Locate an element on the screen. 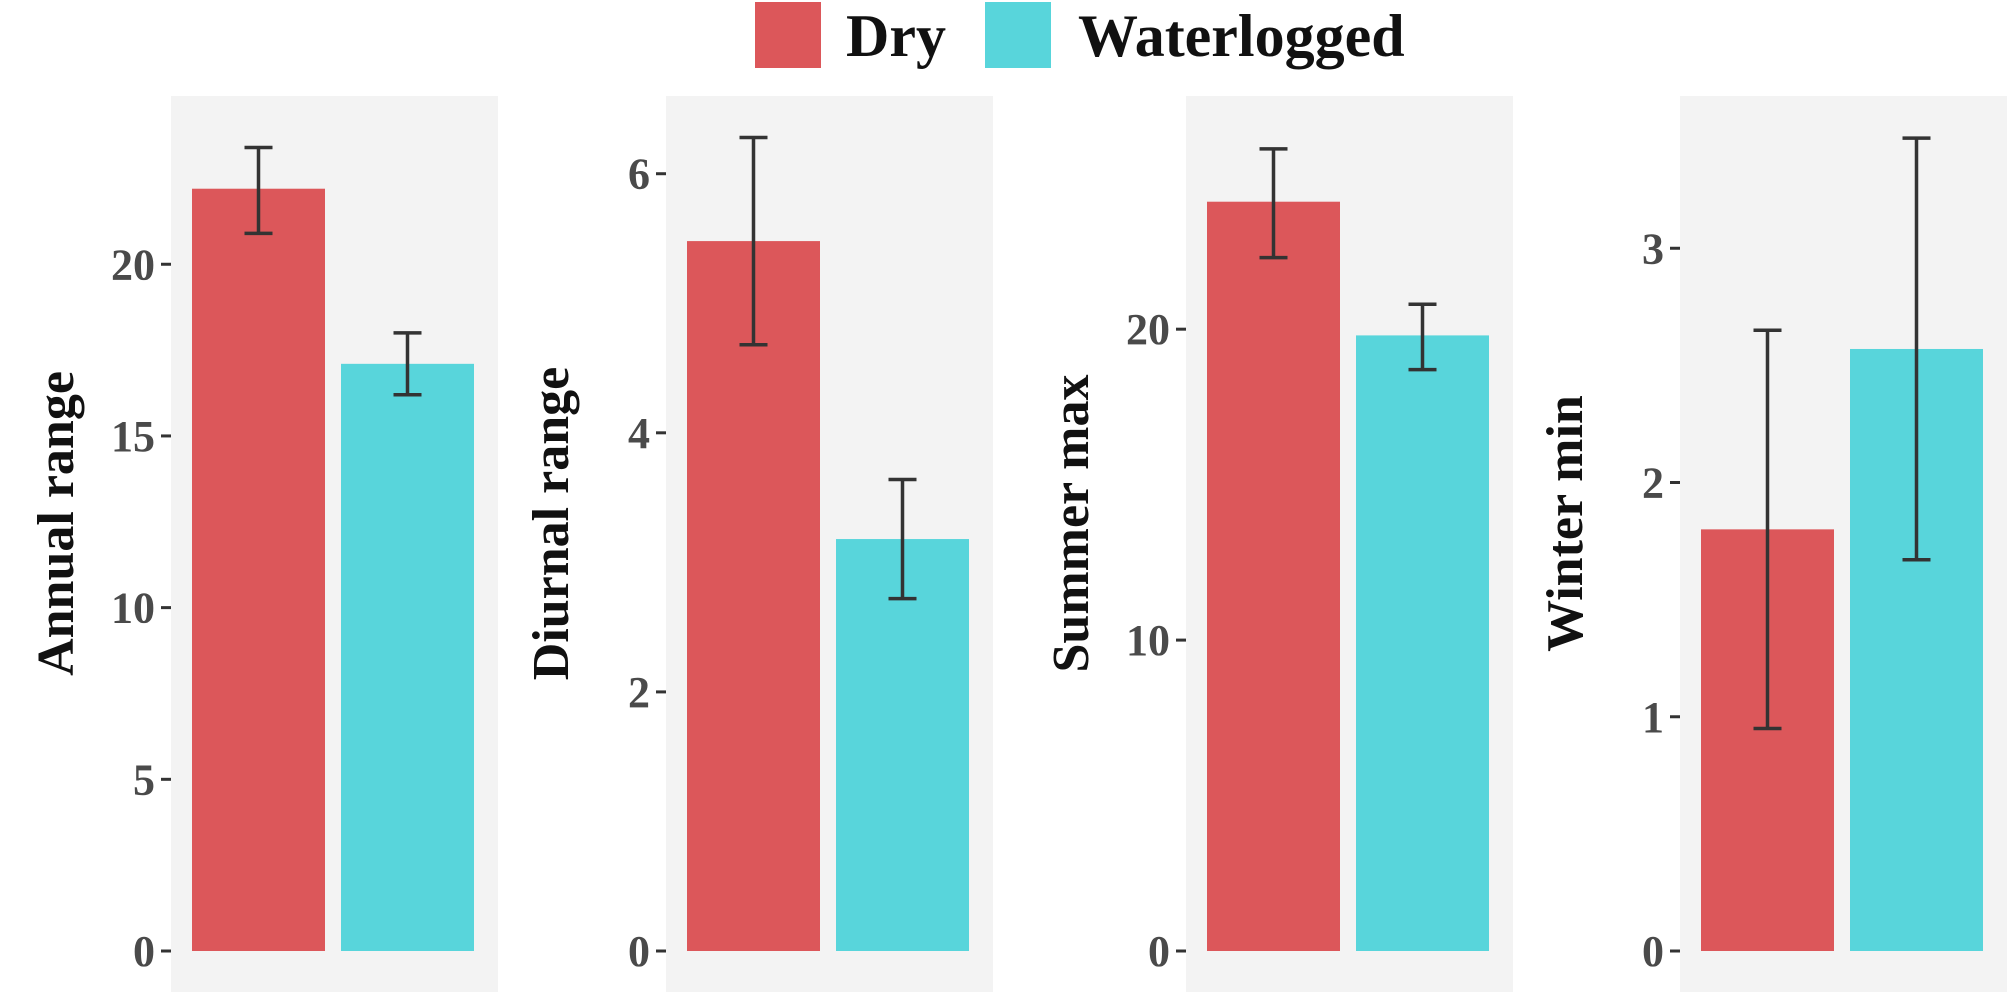 The image size is (2007, 1003). legend-label-dry: Dry is located at coordinates (896, 36).